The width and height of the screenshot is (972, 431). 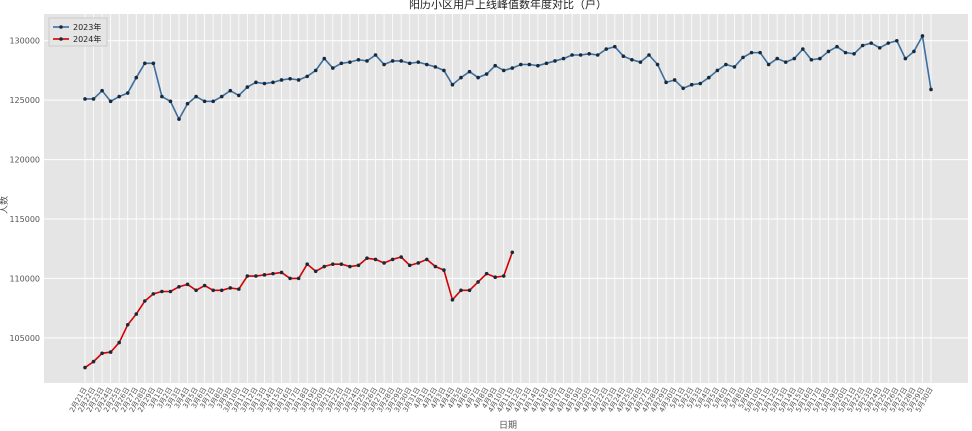 What do you see at coordinates (87, 39) in the screenshot?
I see `legend-label: 2024年` at bounding box center [87, 39].